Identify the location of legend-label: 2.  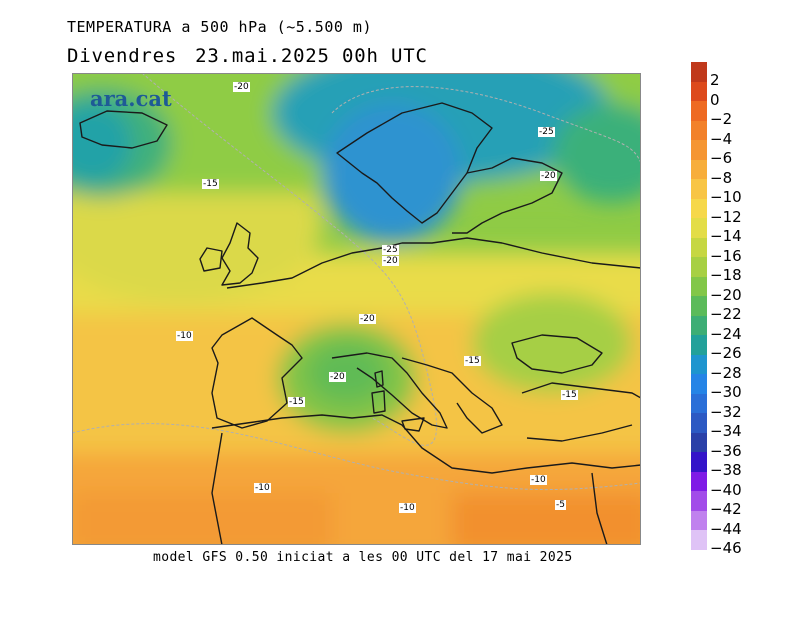
(715, 80).